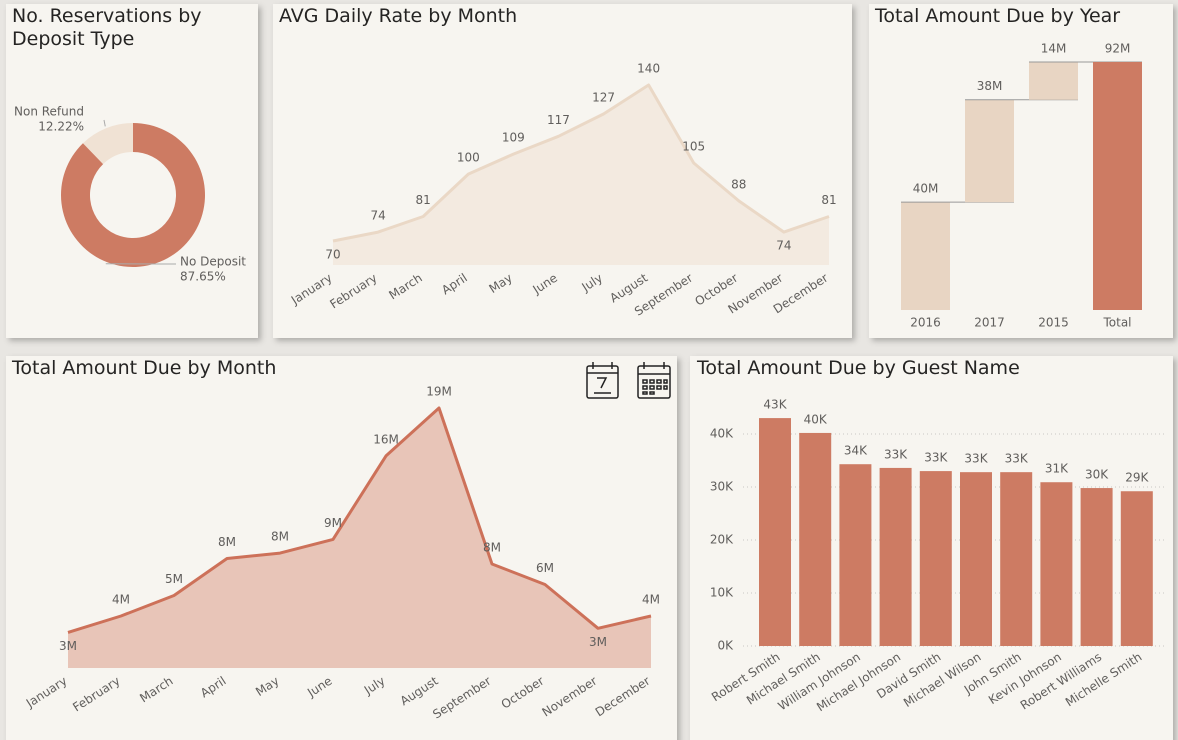  What do you see at coordinates (581, 163) in the screenshot?
I see `line` at bounding box center [581, 163].